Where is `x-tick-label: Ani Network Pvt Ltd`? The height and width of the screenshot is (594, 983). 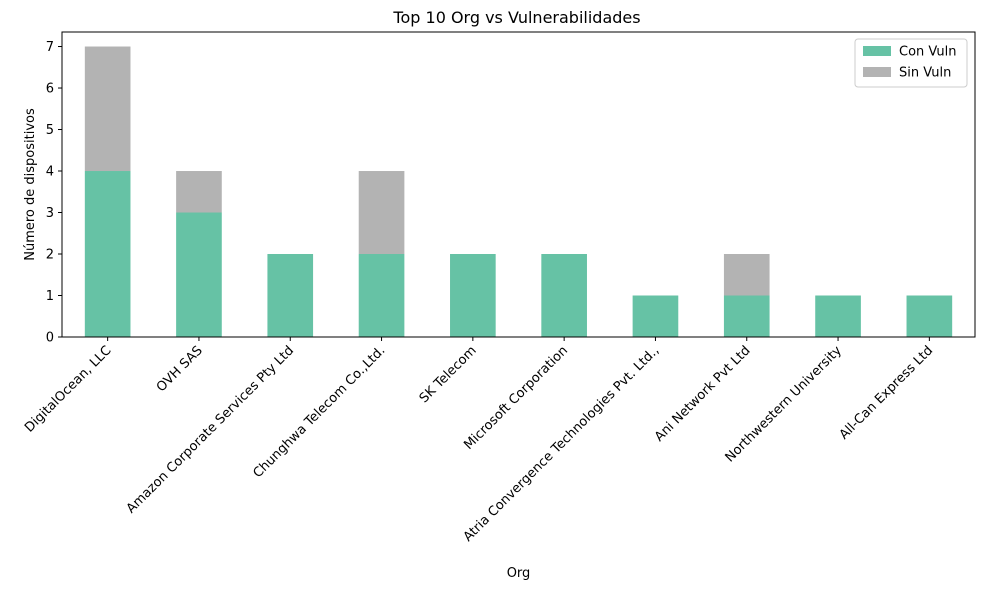 x-tick-label: Ani Network Pvt Ltd is located at coordinates (703, 394).